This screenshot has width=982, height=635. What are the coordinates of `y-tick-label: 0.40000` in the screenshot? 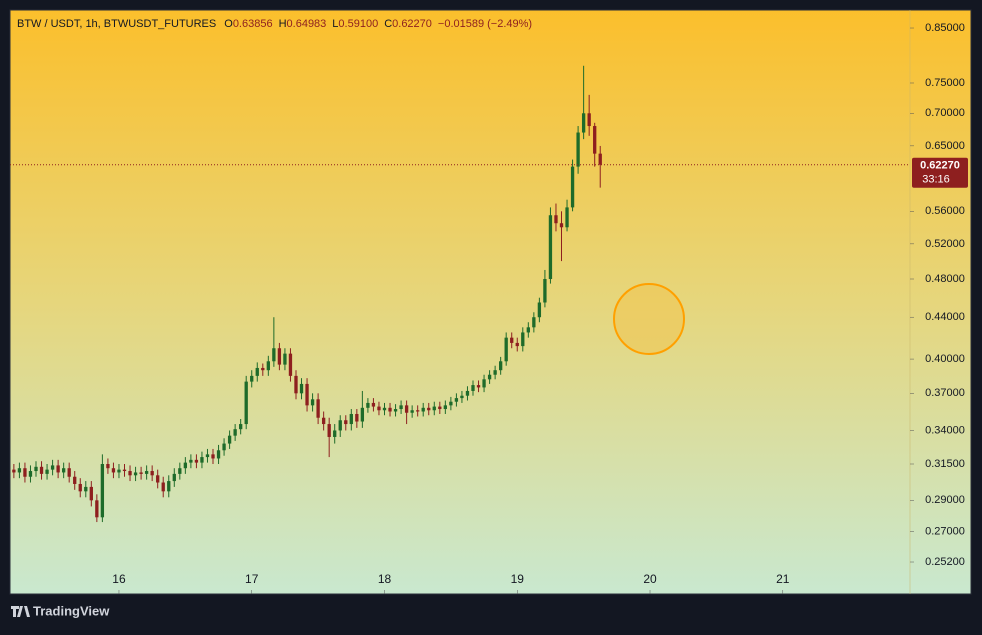 It's located at (945, 359).